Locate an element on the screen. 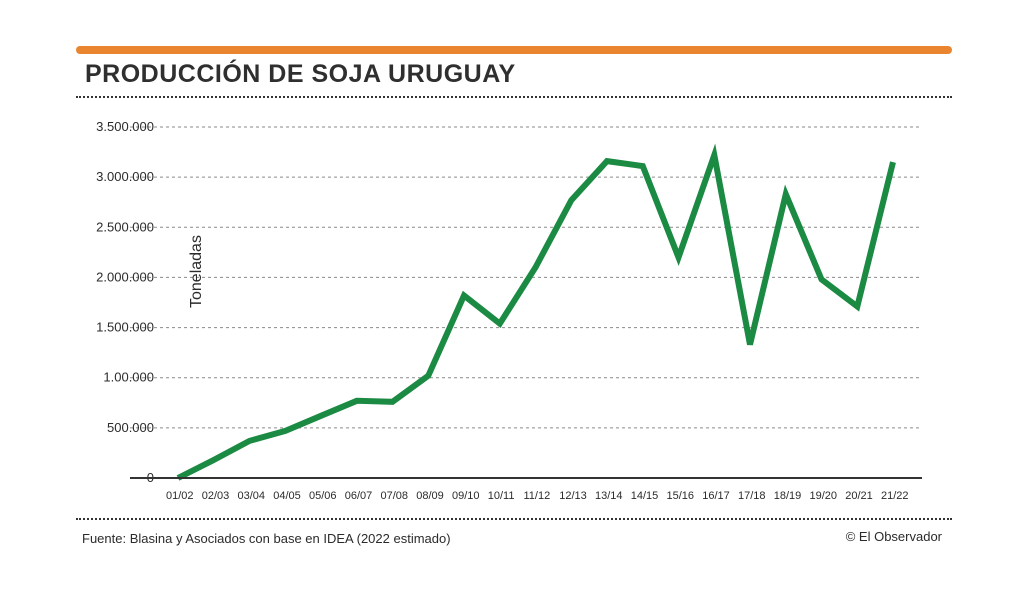 The height and width of the screenshot is (597, 1024). x-tick-label: 17/18 is located at coordinates (752, 496).